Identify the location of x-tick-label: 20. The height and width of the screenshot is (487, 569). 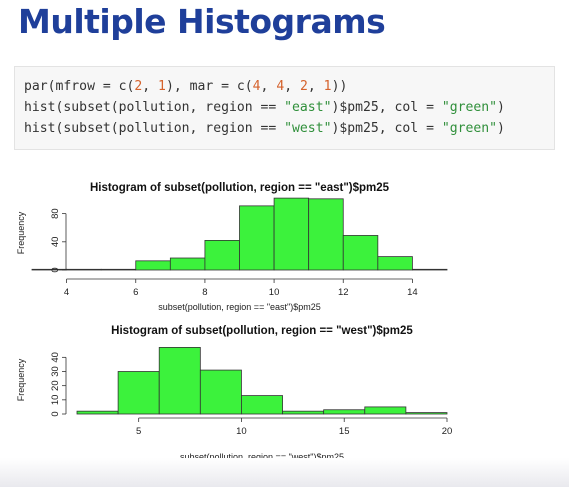
(447, 431).